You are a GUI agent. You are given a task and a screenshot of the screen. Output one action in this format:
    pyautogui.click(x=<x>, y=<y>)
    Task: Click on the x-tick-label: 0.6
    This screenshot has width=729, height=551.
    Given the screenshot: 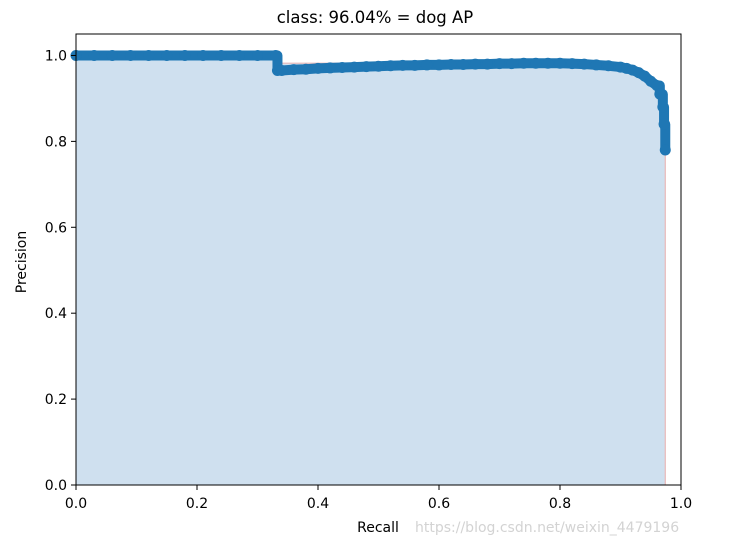 What is the action you would take?
    pyautogui.click(x=439, y=504)
    